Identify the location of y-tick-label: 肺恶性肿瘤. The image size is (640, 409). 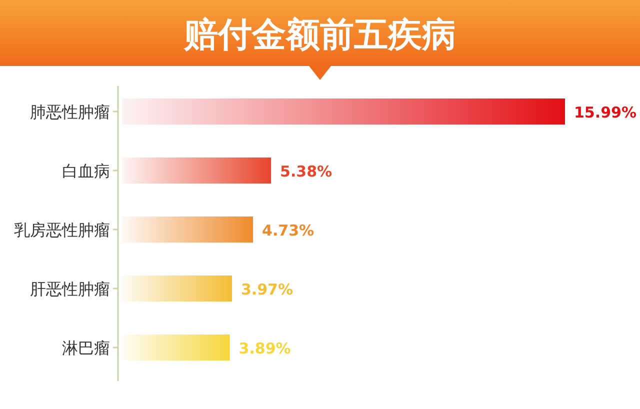
(70, 112).